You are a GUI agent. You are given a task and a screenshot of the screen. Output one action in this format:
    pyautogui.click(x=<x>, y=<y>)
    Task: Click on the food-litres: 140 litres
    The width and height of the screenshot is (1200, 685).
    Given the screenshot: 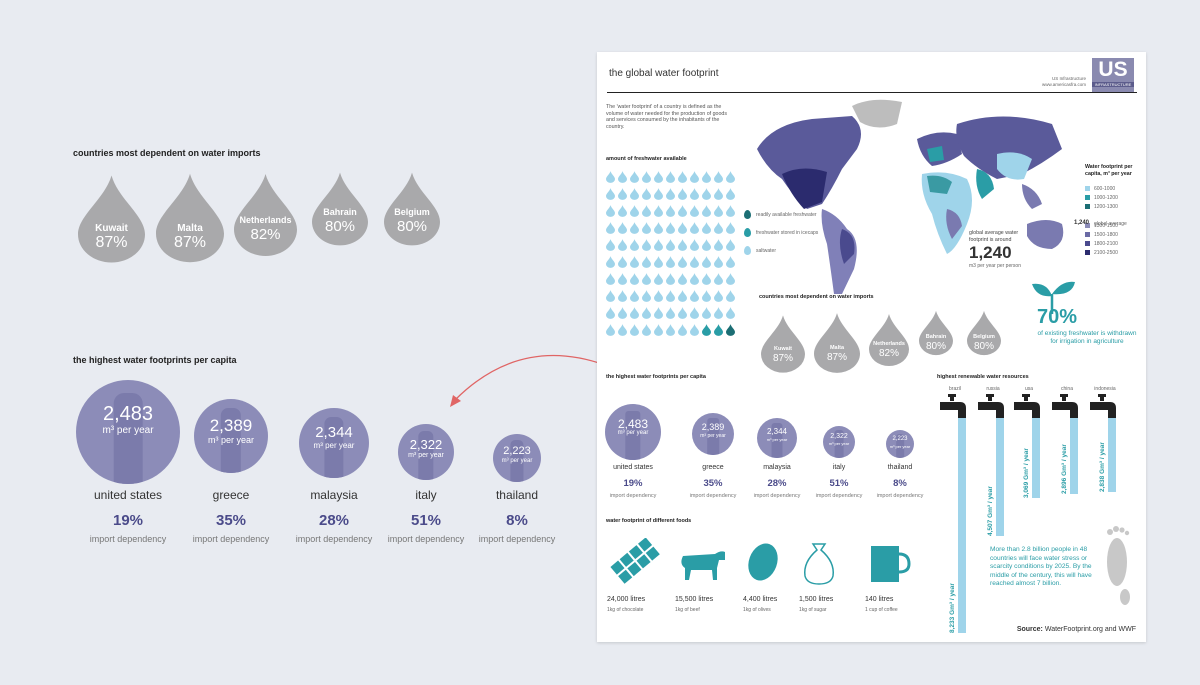 What is the action you would take?
    pyautogui.click(x=879, y=599)
    